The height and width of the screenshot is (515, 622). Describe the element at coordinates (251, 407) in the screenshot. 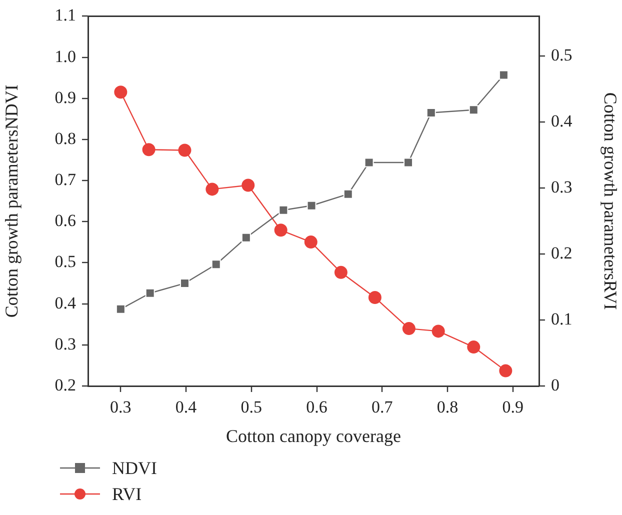

I see `x-tick-label: 0.5` at that location.